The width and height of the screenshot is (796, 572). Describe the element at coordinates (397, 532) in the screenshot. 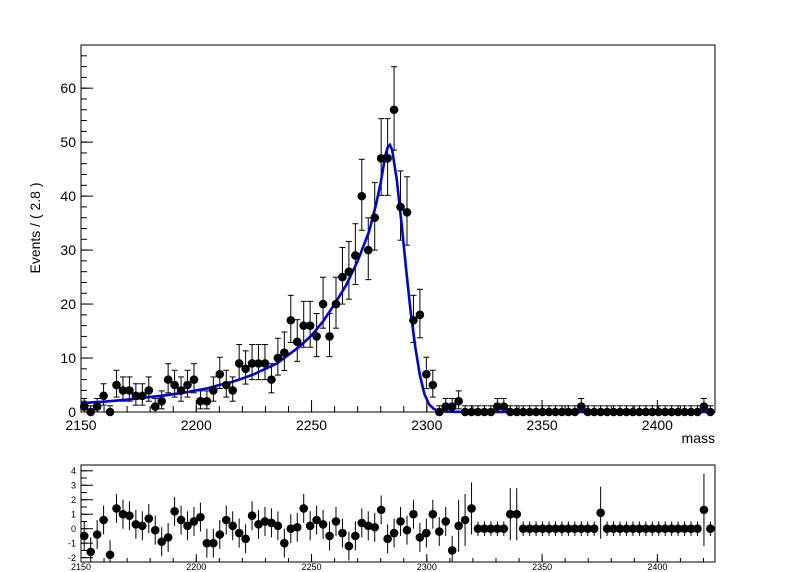

I see `residual-data-points` at that location.